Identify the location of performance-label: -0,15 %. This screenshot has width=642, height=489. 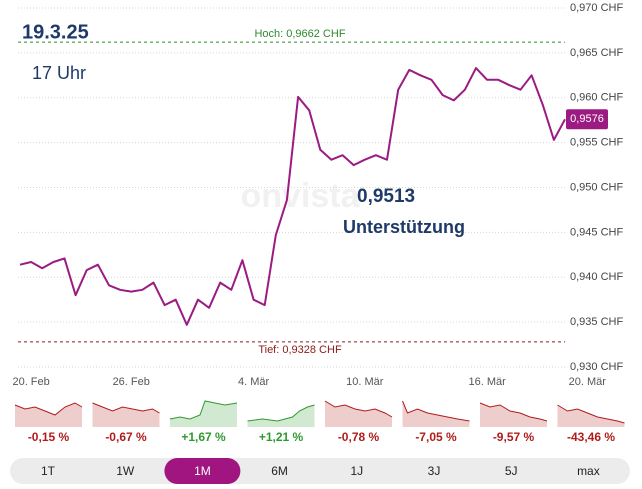
(49, 437).